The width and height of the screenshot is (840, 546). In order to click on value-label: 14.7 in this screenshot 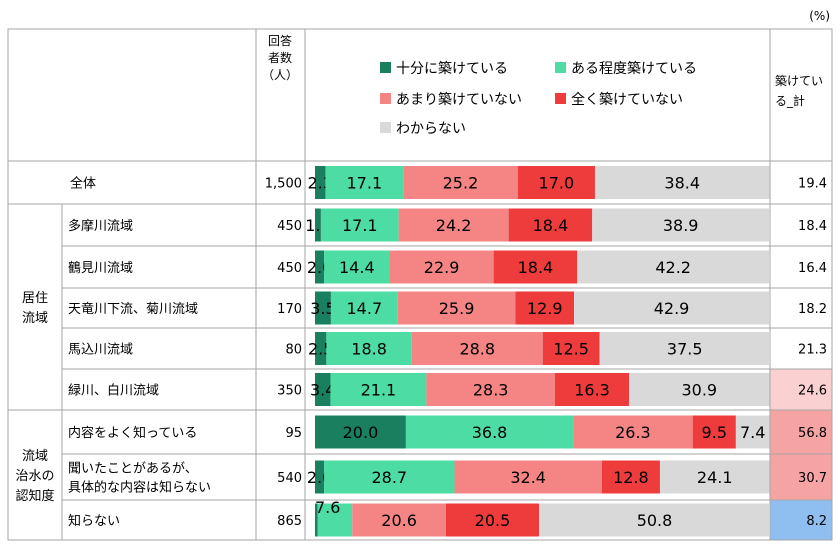, I will do `click(365, 308)`.